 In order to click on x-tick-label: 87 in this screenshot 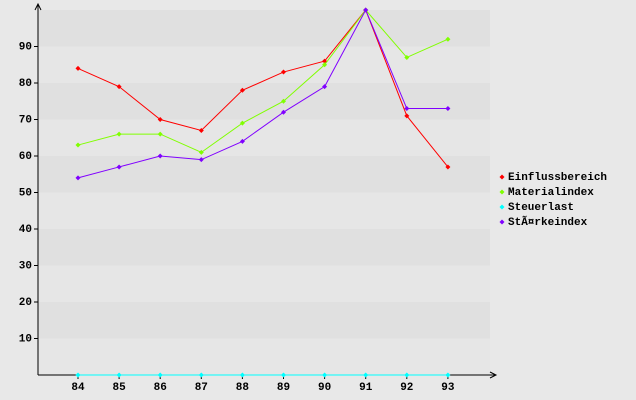, I will do `click(201, 388)`.